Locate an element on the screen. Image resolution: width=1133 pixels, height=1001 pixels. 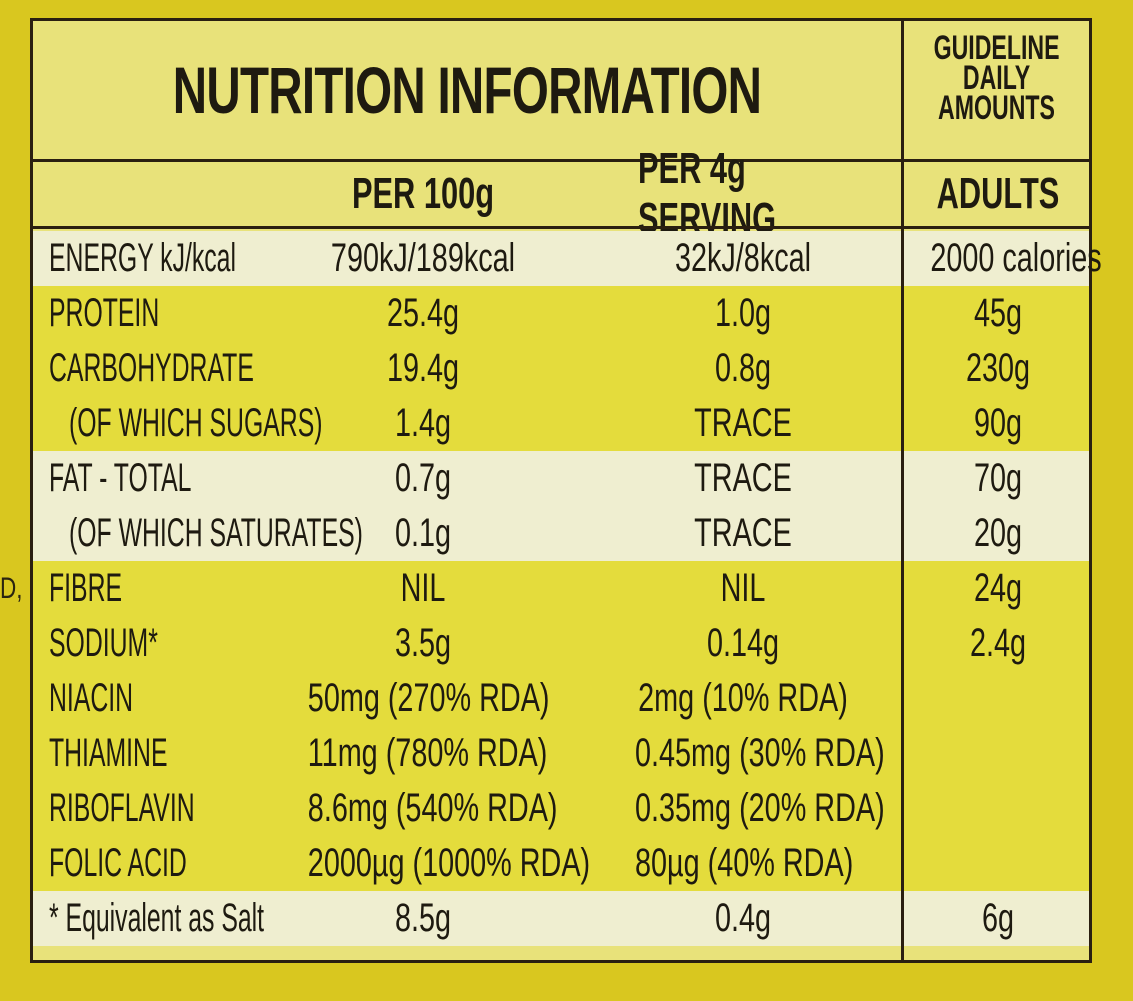
nutrient-label: CARBOHYDRATE is located at coordinates (151, 368).